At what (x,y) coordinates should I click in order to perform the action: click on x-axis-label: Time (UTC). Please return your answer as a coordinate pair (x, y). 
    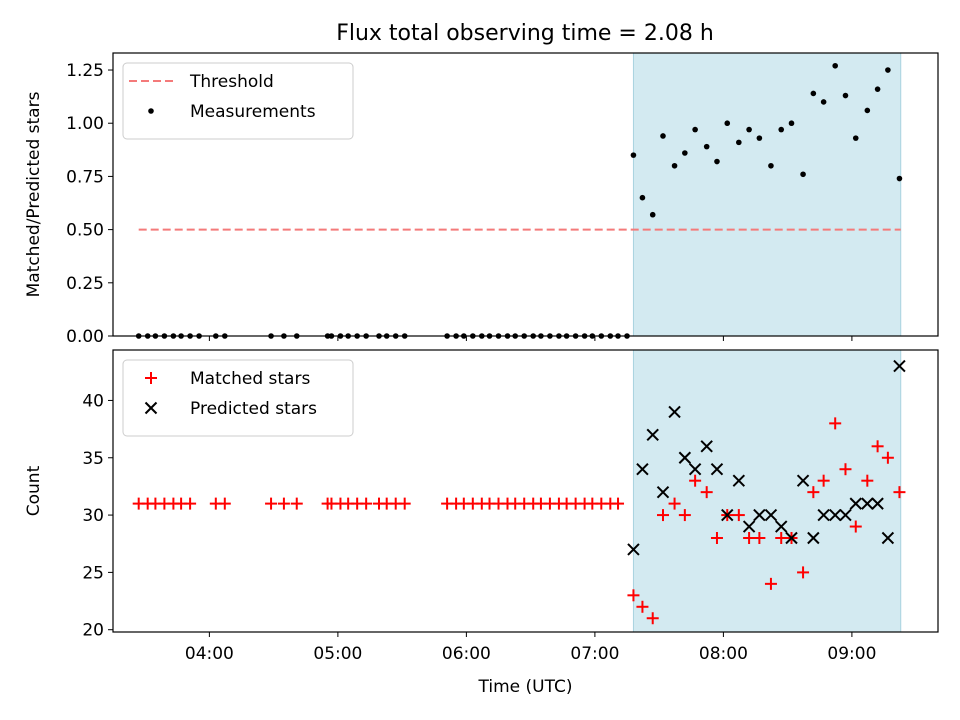
    Looking at the image, I should click on (525, 687).